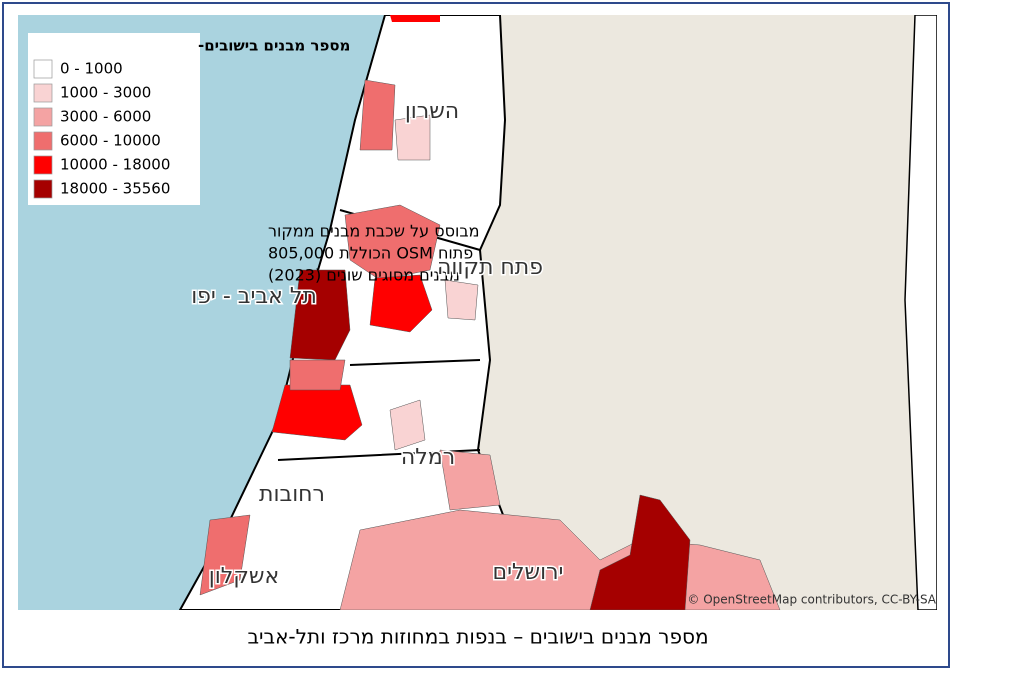  What do you see at coordinates (91, 69) in the screenshot?
I see `legend-label: 0 - 1000` at bounding box center [91, 69].